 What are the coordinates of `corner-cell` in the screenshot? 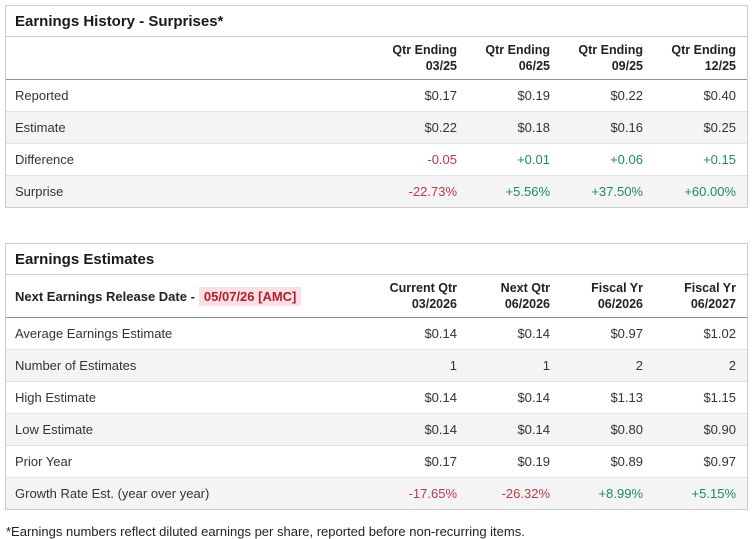 It's located at (190, 58).